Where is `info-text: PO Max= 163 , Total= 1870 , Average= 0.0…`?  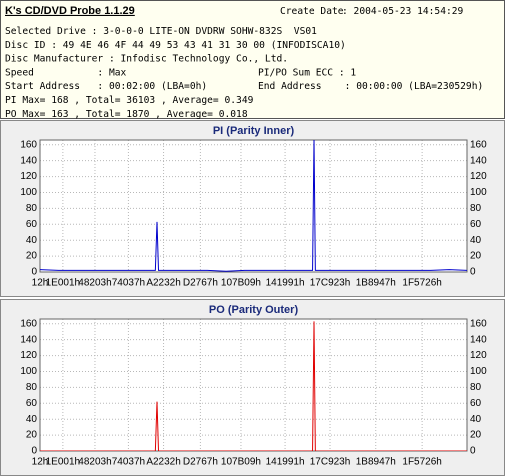 info-text: PO Max= 163 , Total= 1870 , Average= 0.0… is located at coordinates (126, 114).